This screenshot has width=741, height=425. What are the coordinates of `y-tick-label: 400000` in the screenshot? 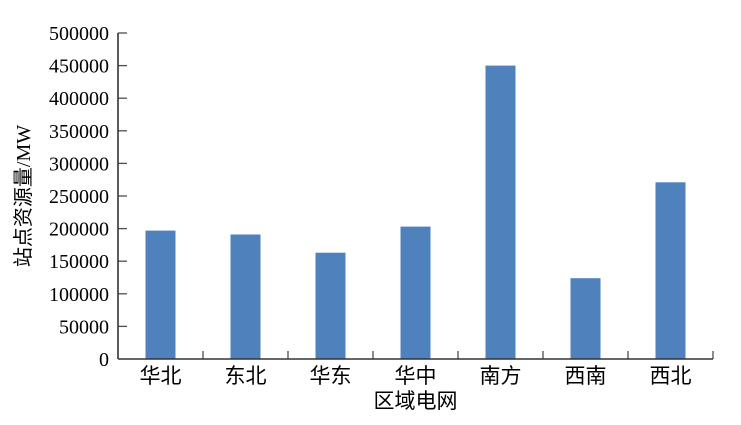 It's located at (79, 99).